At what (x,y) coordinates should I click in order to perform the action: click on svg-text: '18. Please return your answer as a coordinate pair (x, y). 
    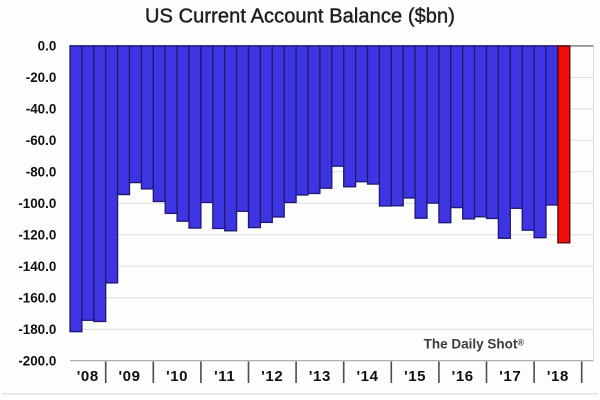
    Looking at the image, I should click on (558, 376).